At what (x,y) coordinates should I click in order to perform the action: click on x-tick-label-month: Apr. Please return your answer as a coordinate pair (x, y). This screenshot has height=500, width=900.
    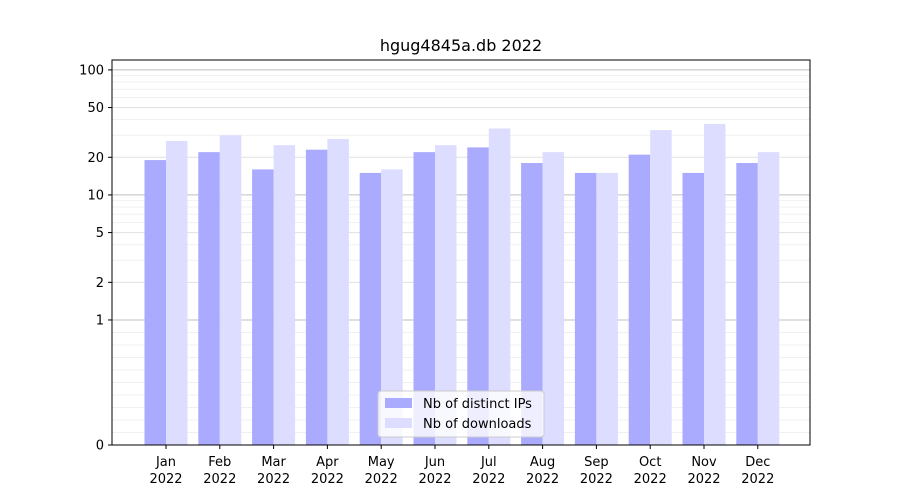
    Looking at the image, I should click on (327, 462).